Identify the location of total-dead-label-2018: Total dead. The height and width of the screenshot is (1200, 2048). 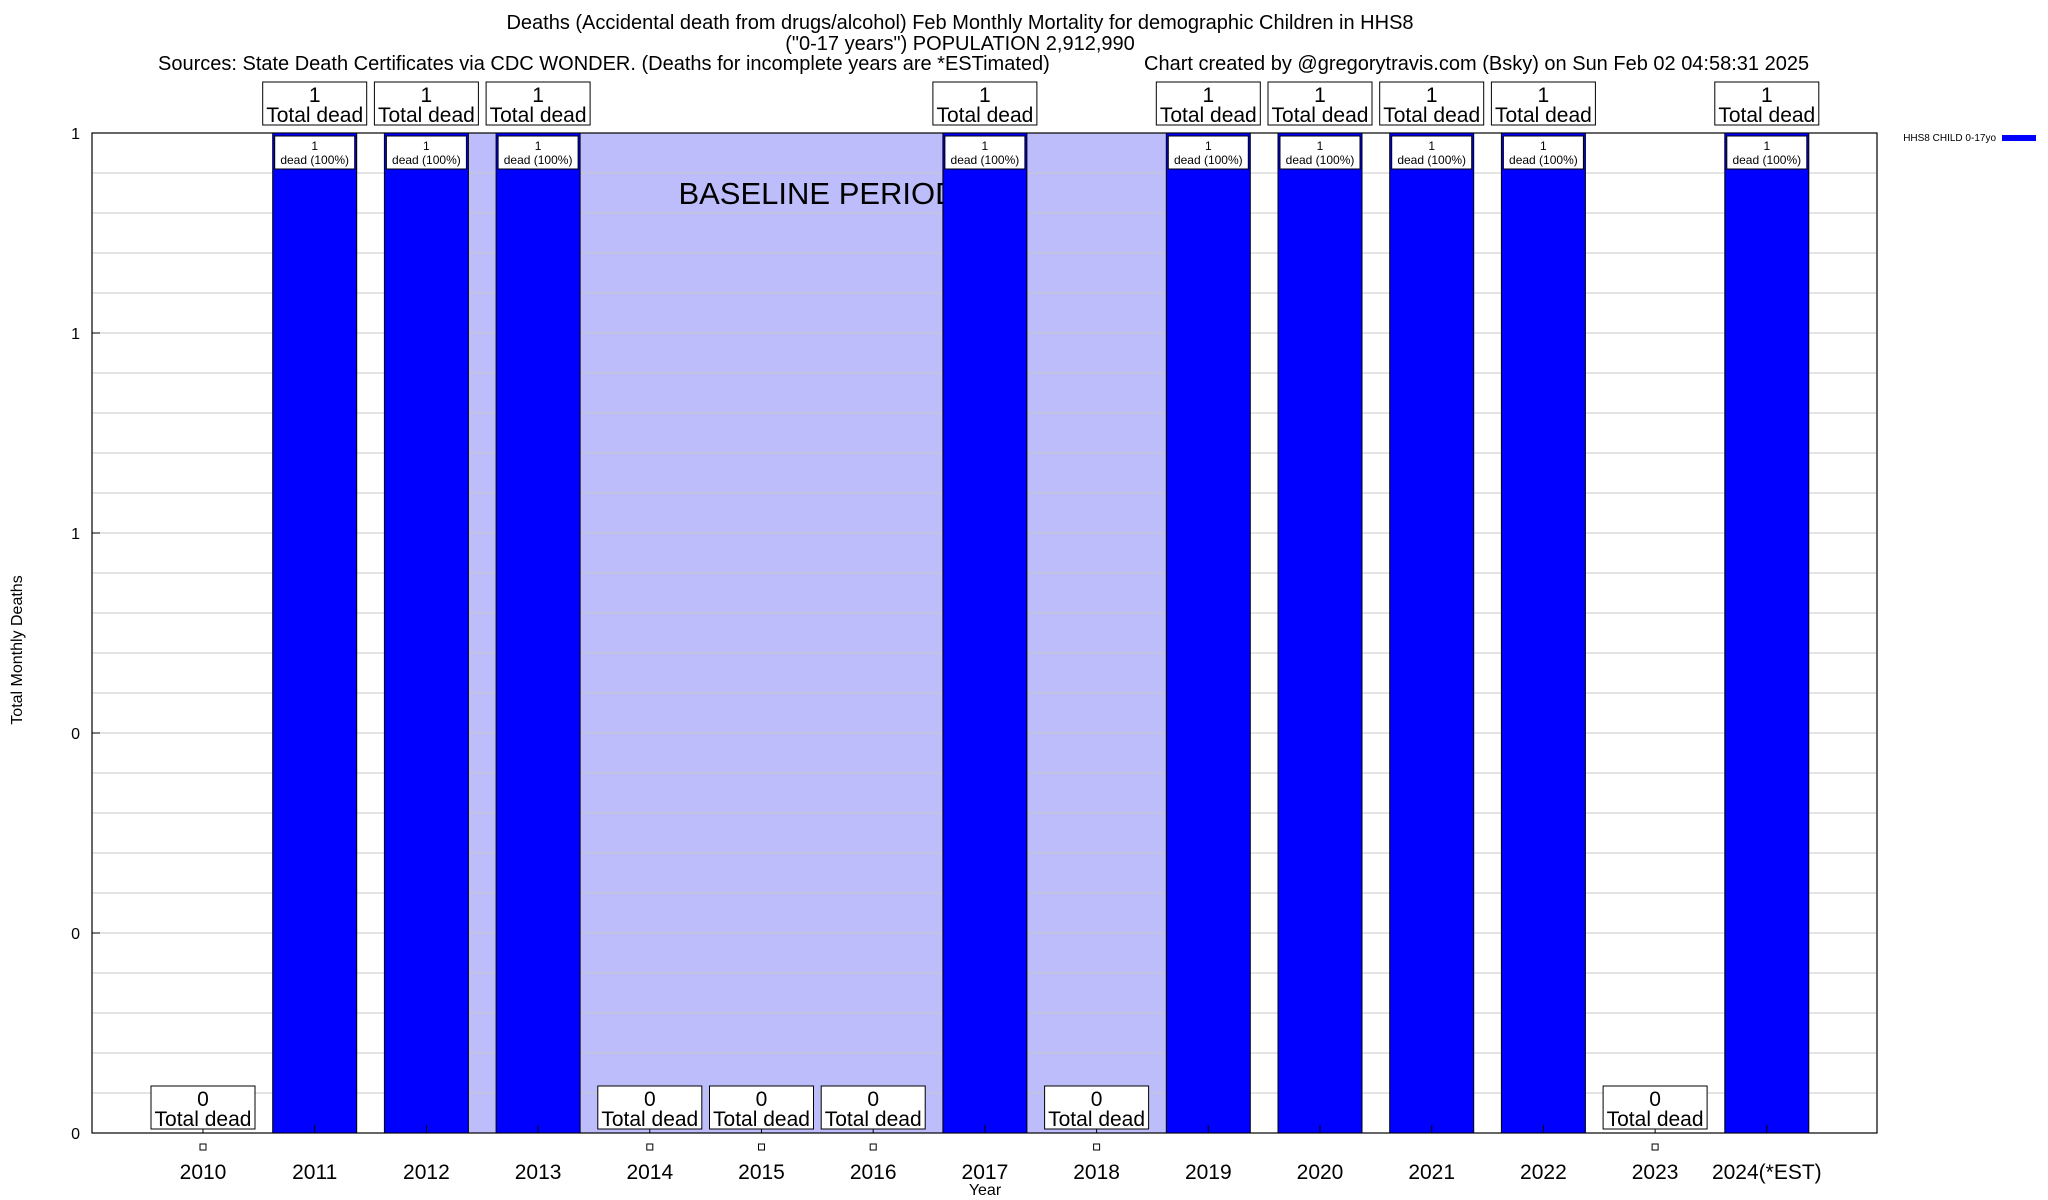
(1096, 1119).